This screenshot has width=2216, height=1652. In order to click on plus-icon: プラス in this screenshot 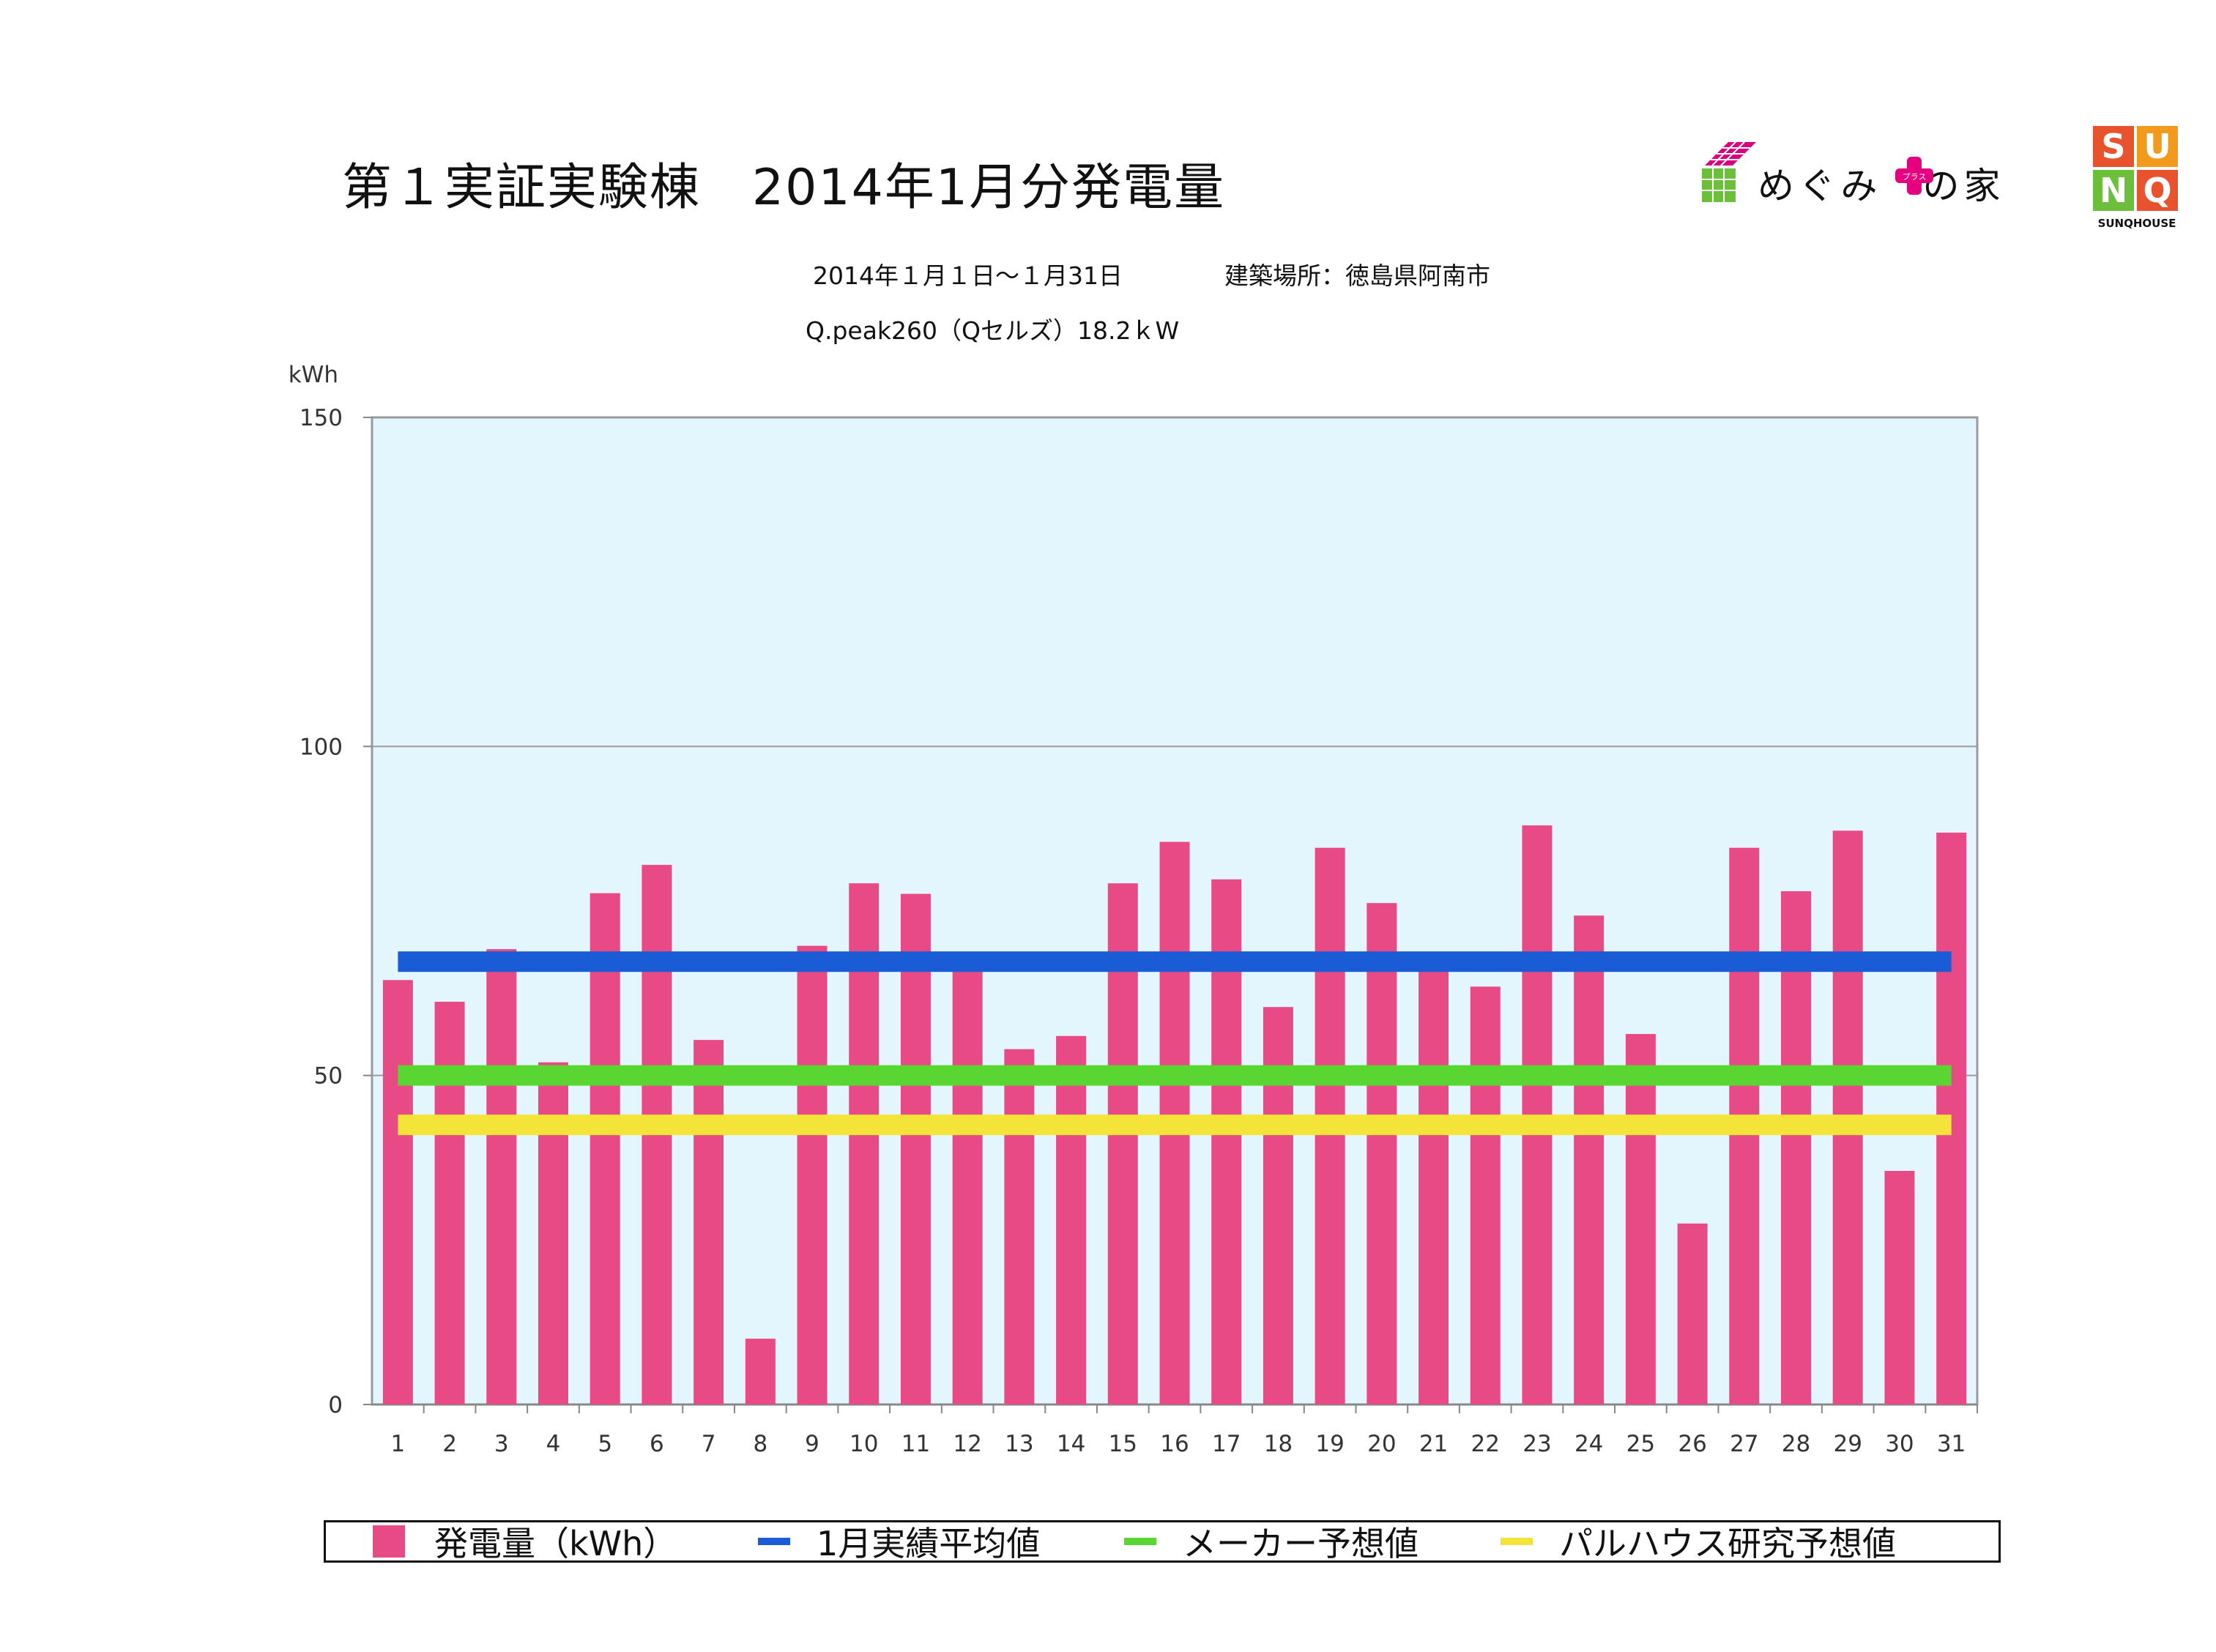, I will do `click(1914, 176)`.